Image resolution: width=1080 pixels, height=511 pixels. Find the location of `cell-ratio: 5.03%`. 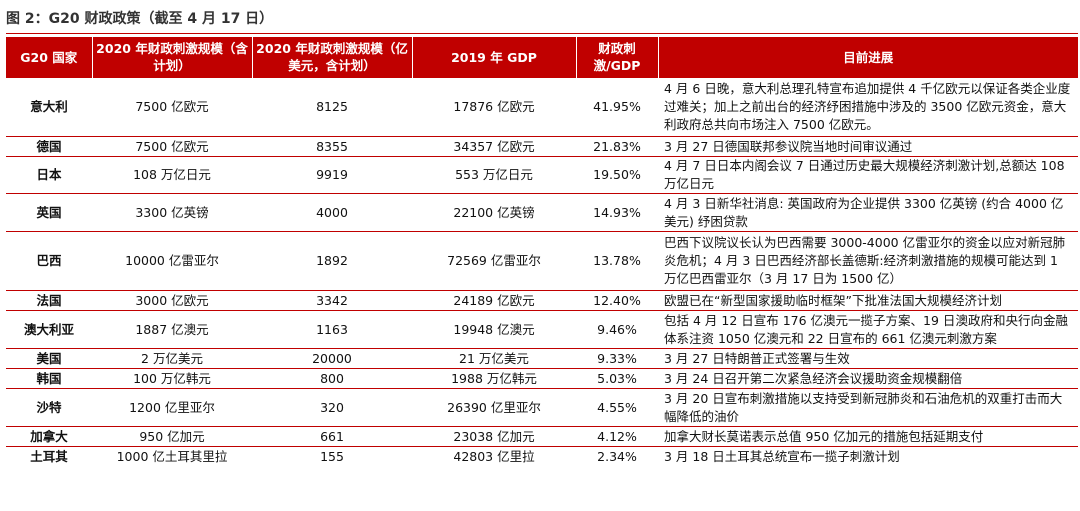

cell-ratio: 5.03% is located at coordinates (617, 378).